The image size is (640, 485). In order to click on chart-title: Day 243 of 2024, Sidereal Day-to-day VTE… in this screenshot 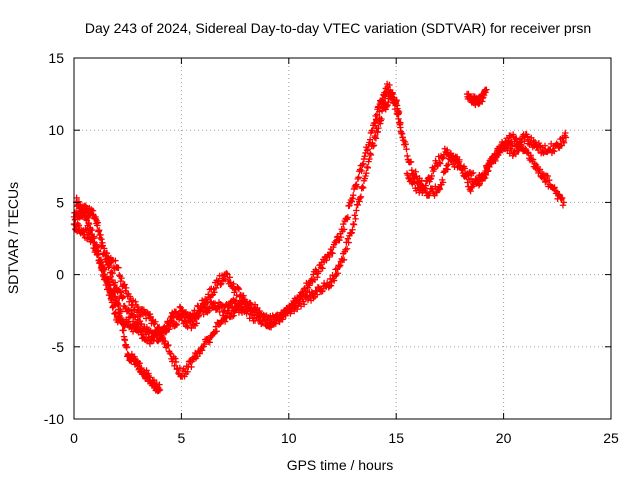, I will do `click(338, 28)`.